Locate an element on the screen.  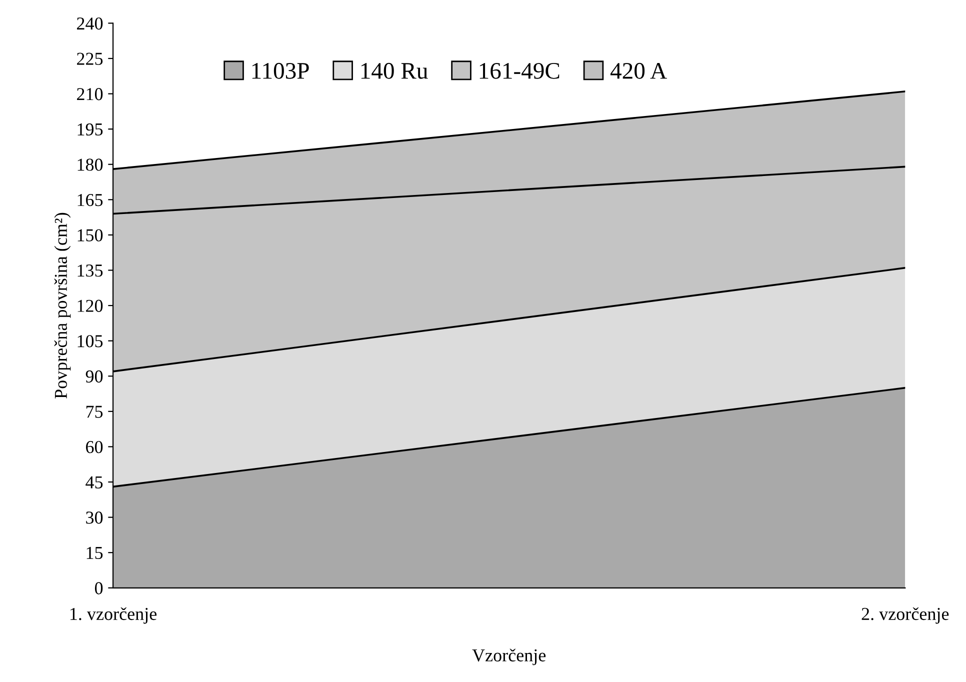
legend-label: 161-49C is located at coordinates (520, 70).